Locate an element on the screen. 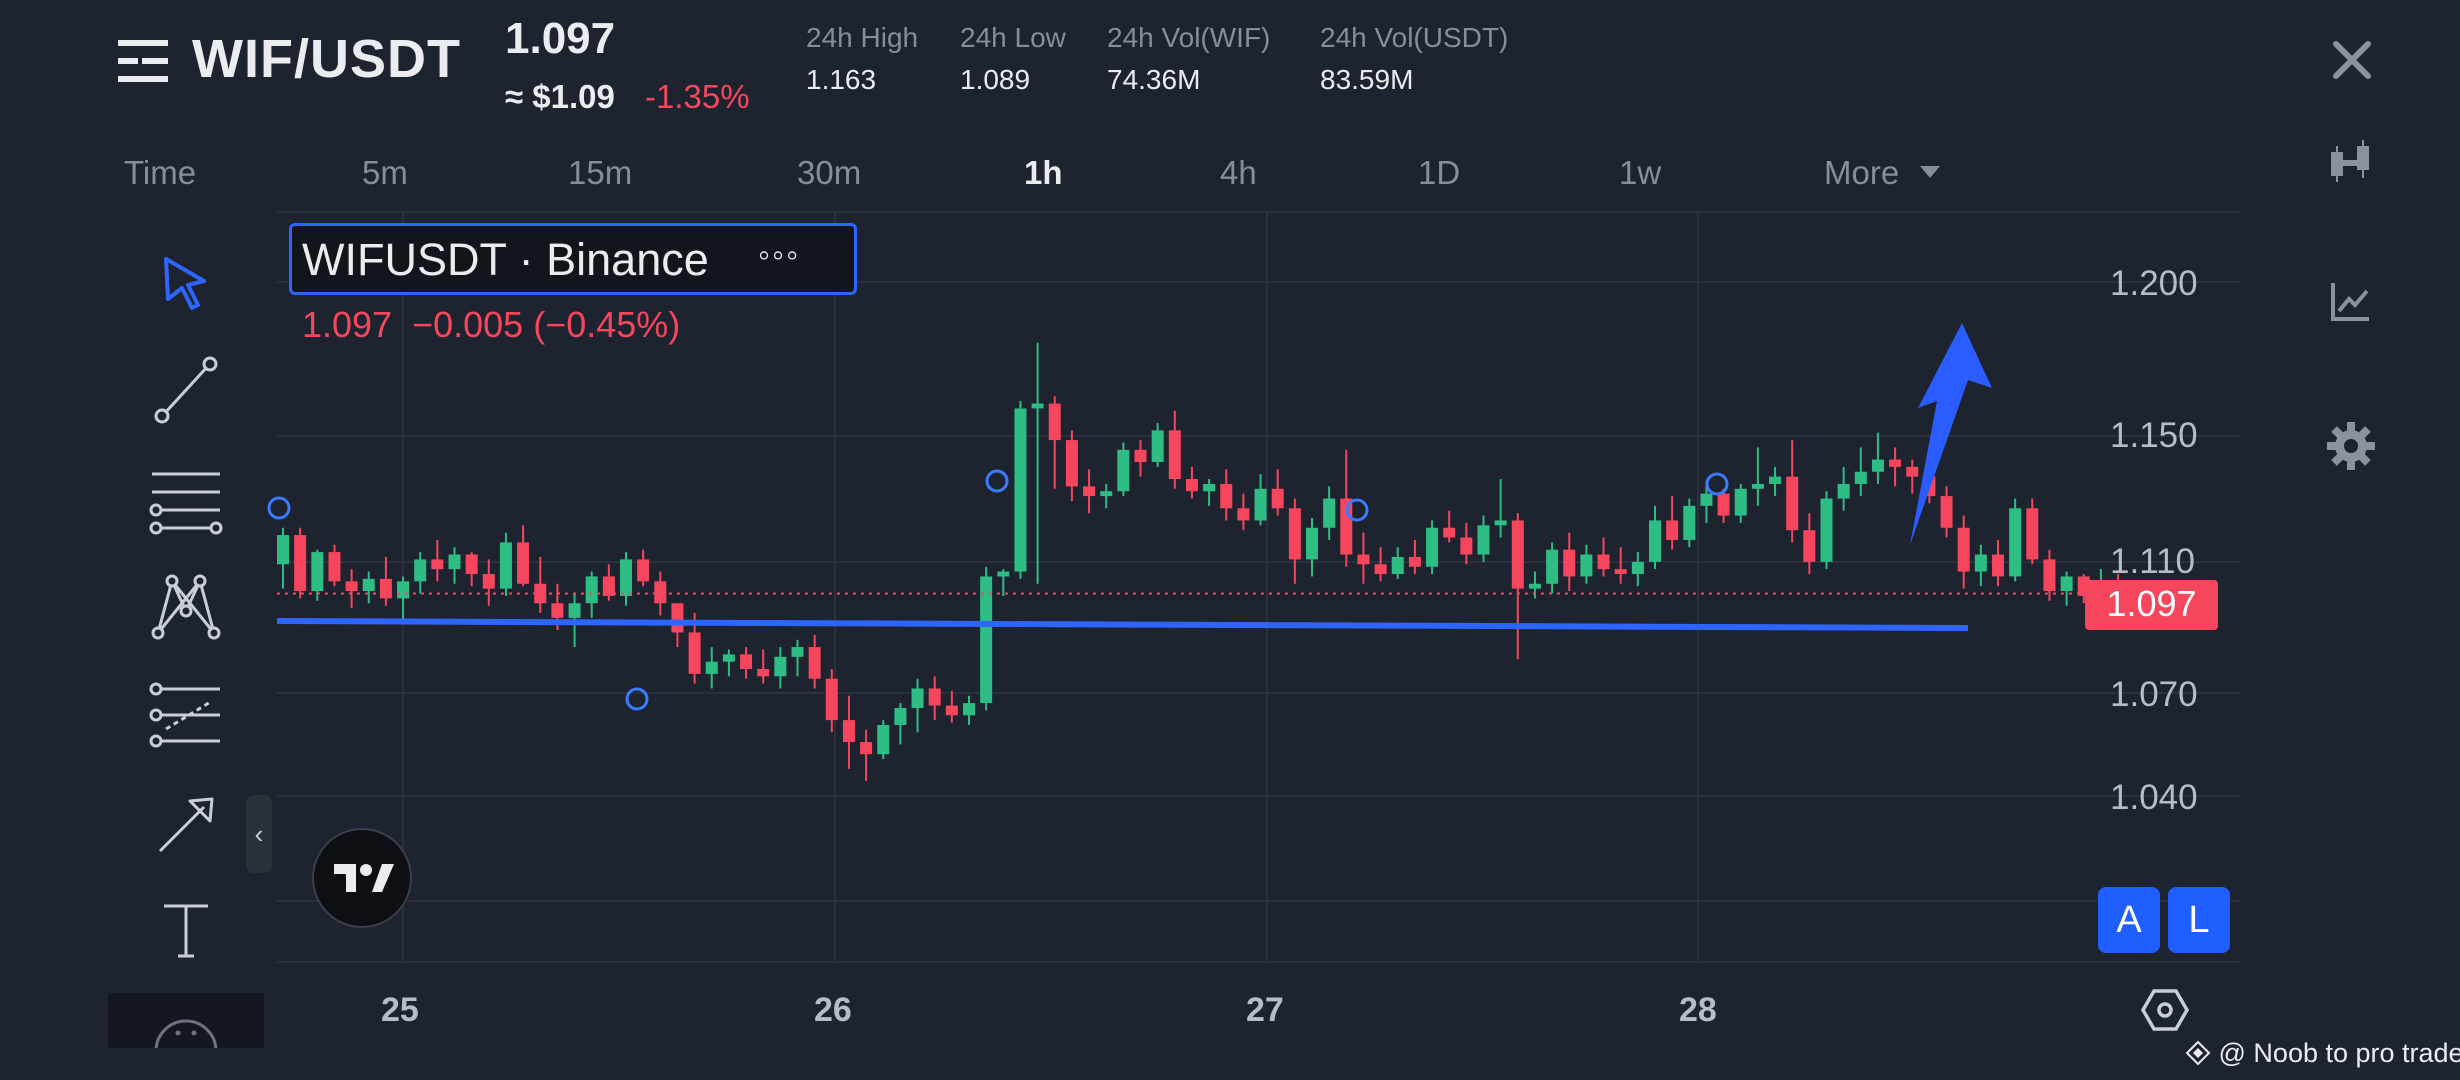 Image resolution: width=2460 pixels, height=1080 pixels. tab-4h: 4h is located at coordinates (1238, 172).